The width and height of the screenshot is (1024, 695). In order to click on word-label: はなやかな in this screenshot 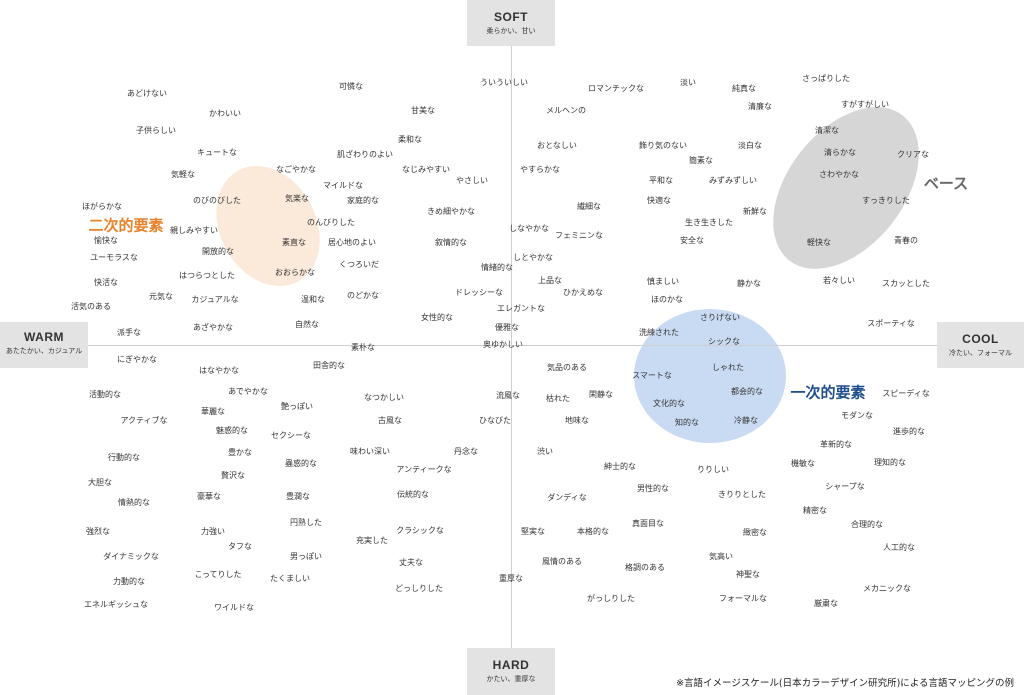, I will do `click(219, 370)`.